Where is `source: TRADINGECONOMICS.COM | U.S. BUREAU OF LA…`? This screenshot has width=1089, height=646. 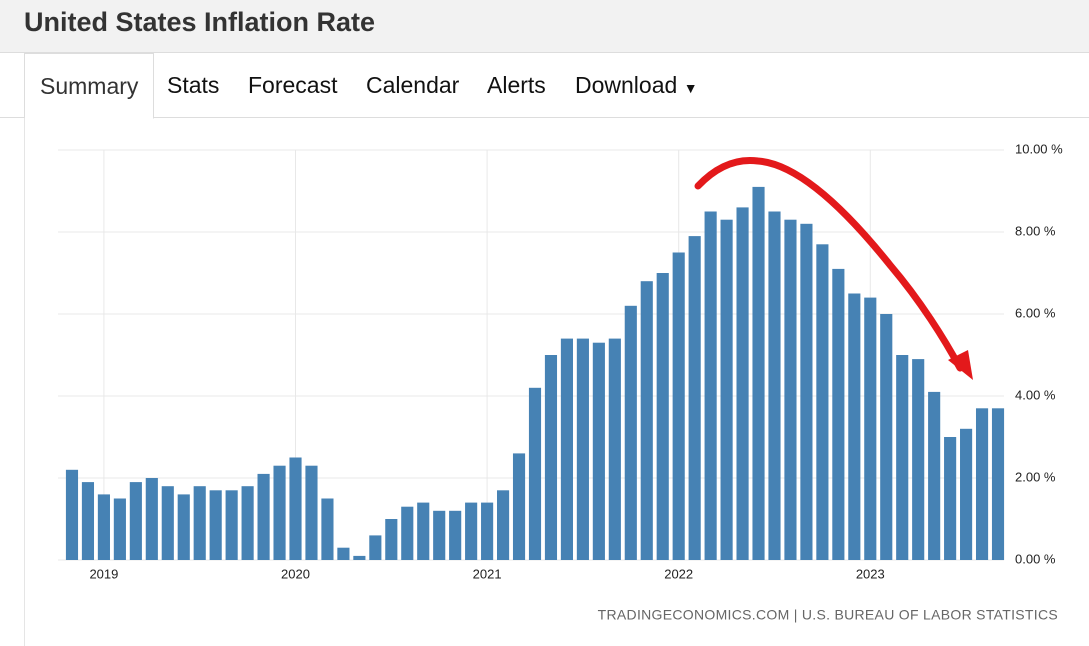 source: TRADINGECONOMICS.COM | U.S. BUREAU OF LA… is located at coordinates (828, 615).